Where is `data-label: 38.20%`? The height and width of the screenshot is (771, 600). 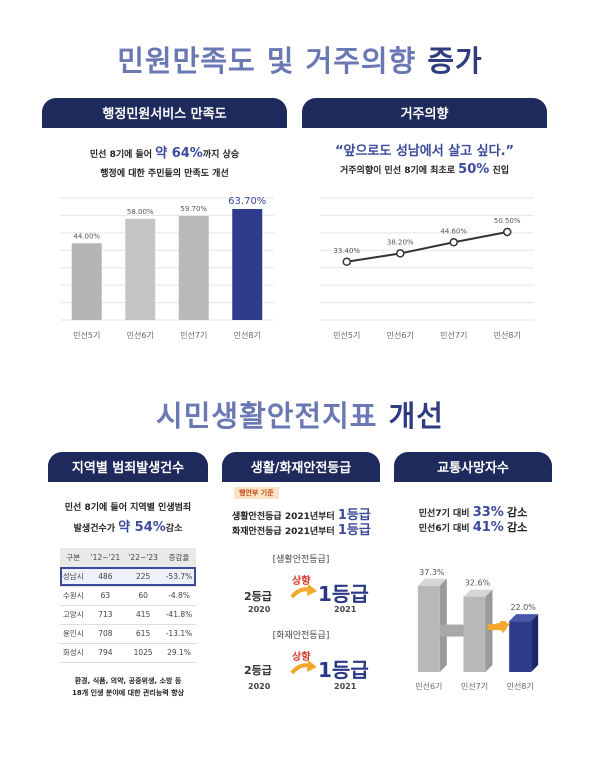
data-label: 38.20% is located at coordinates (400, 242).